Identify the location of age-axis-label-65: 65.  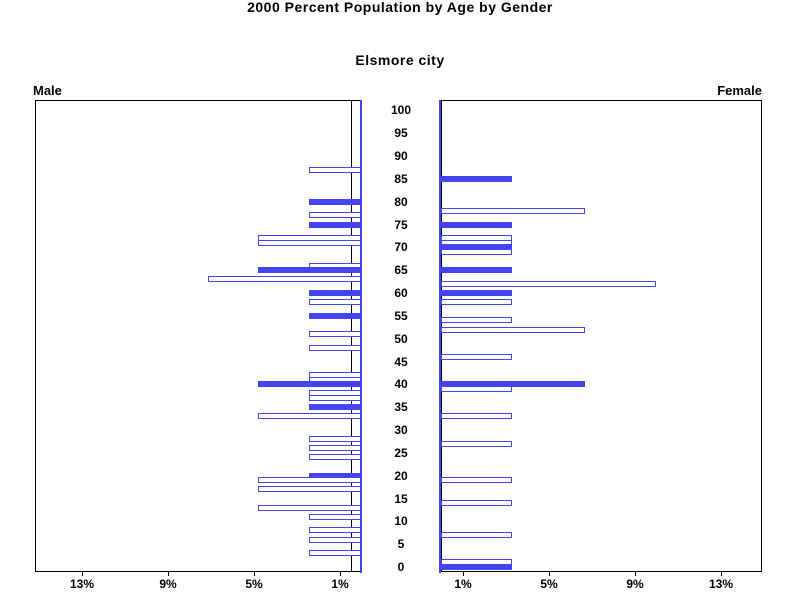
(401, 270).